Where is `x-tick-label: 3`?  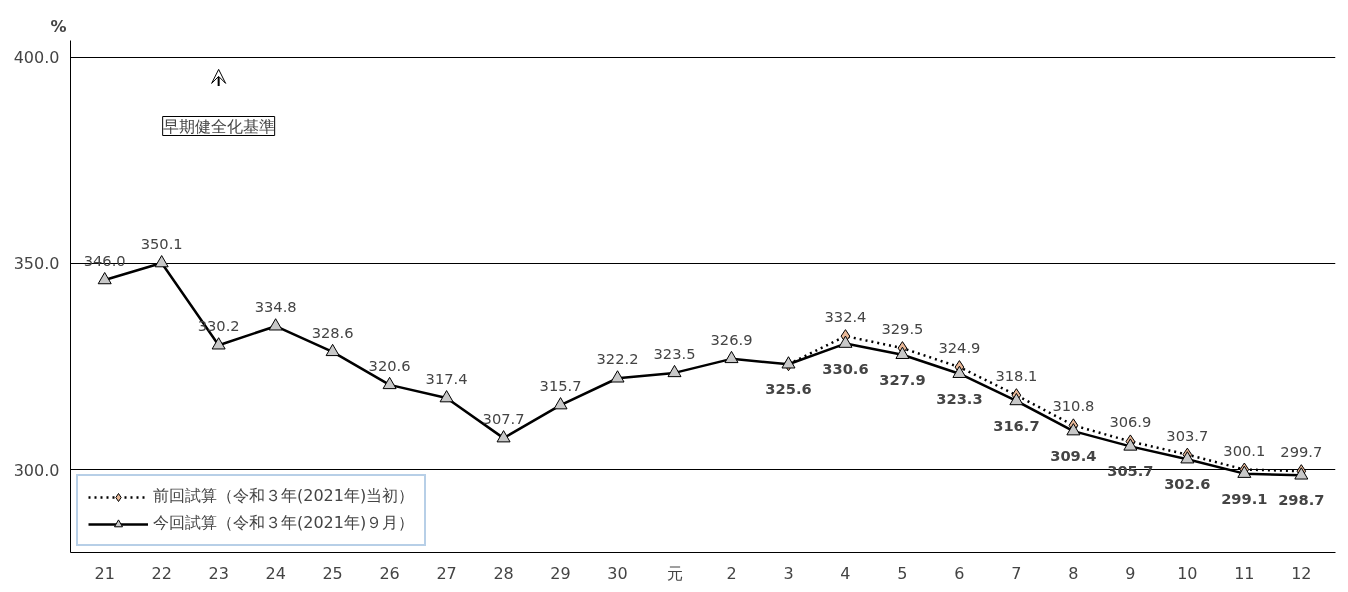
x-tick-label: 3 is located at coordinates (788, 573).